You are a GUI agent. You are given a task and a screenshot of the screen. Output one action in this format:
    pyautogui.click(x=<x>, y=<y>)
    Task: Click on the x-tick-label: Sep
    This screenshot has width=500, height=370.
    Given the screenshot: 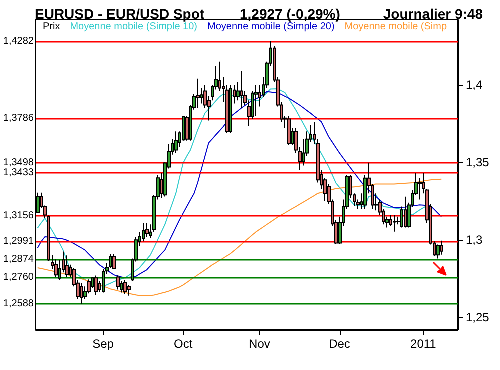 What is the action you would take?
    pyautogui.click(x=103, y=344)
    